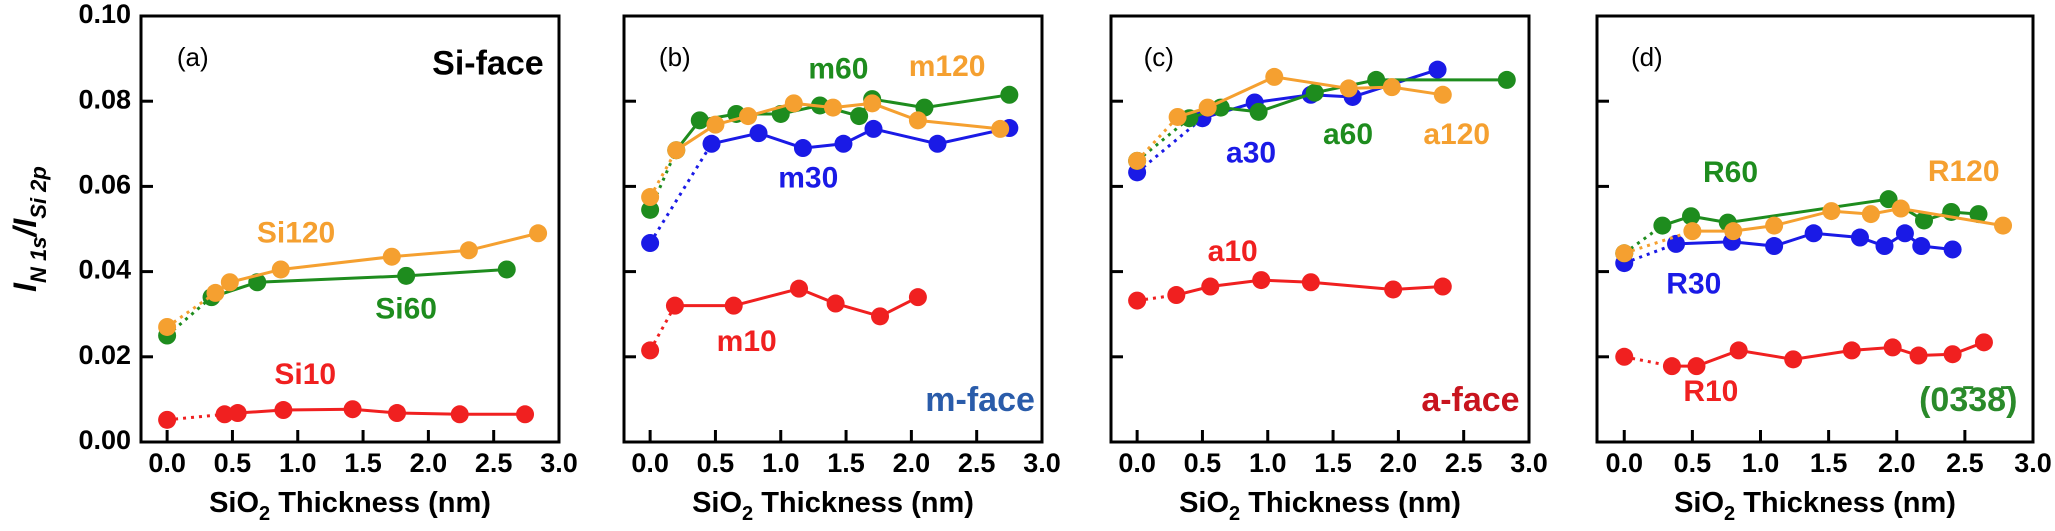 The width and height of the screenshot is (2055, 531). I want to click on face-label: m-face, so click(980, 400).